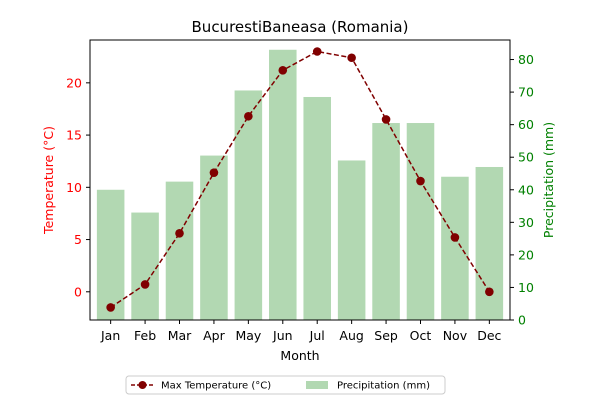  Describe the element at coordinates (455, 335) in the screenshot. I see `x-tick-label-nov: Nov` at that location.